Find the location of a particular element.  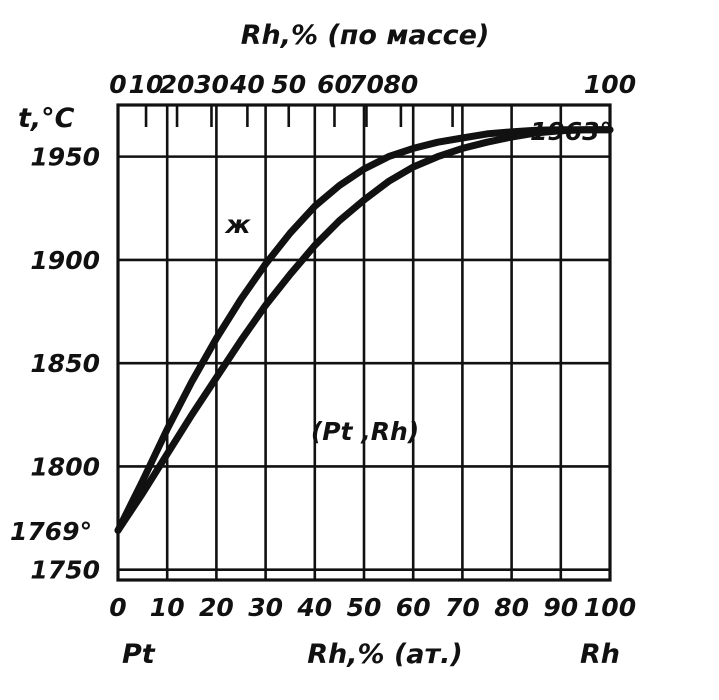

x-tick-top: 20 is located at coordinates (177, 84).